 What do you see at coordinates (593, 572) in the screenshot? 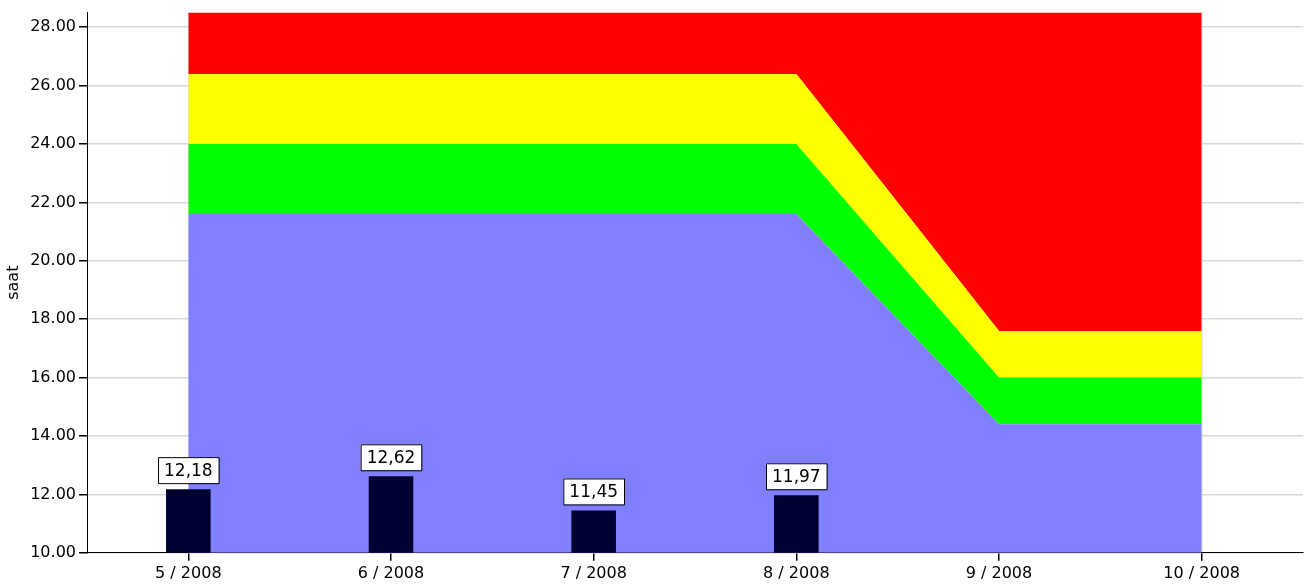
I see `x-tick-label: 7 / 2008` at bounding box center [593, 572].